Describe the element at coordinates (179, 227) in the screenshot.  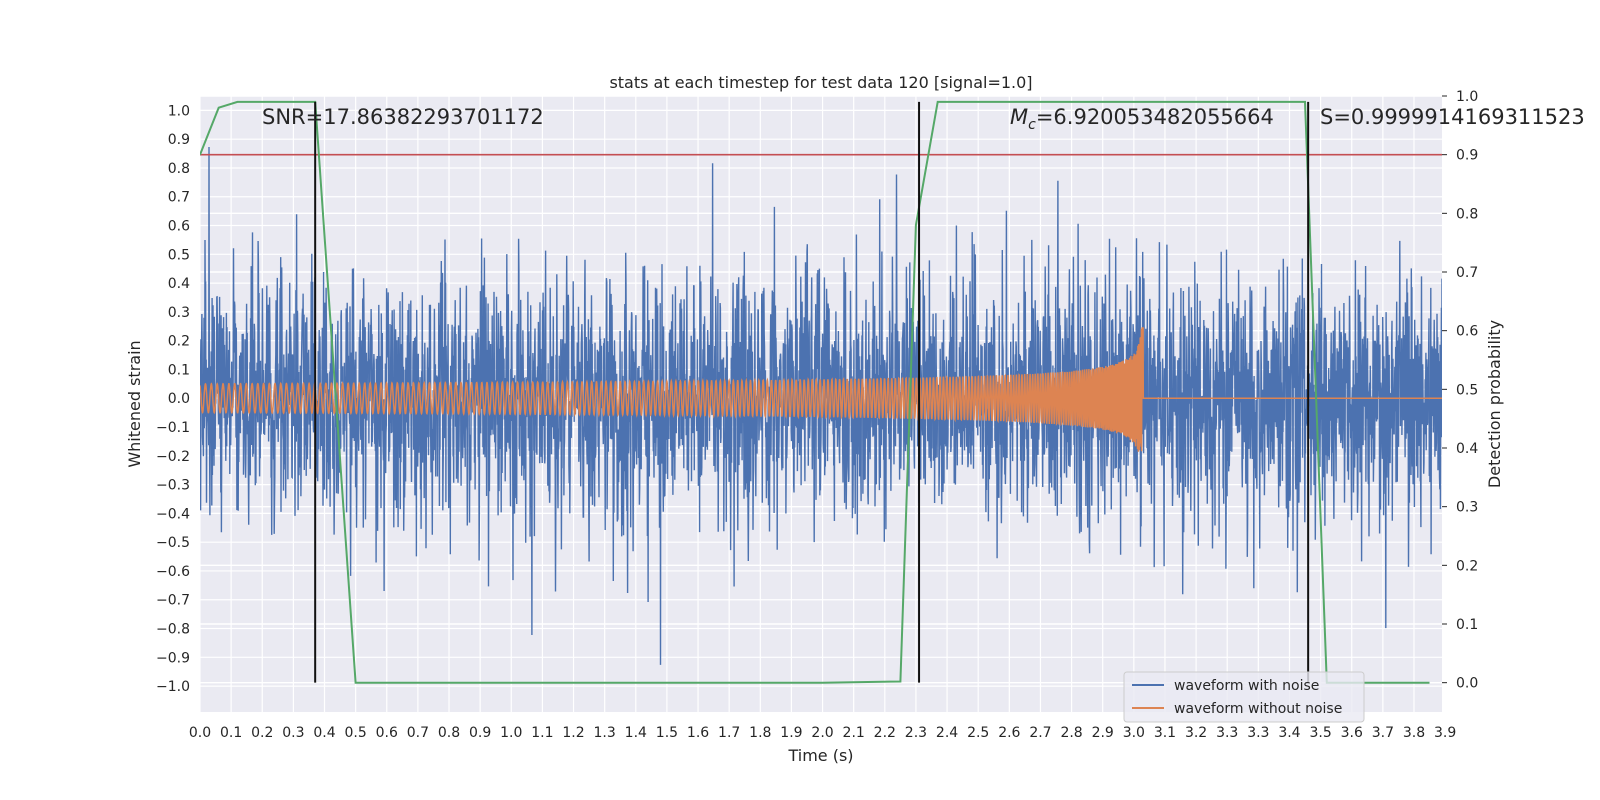
I see `y-tick-label: 0.6` at that location.